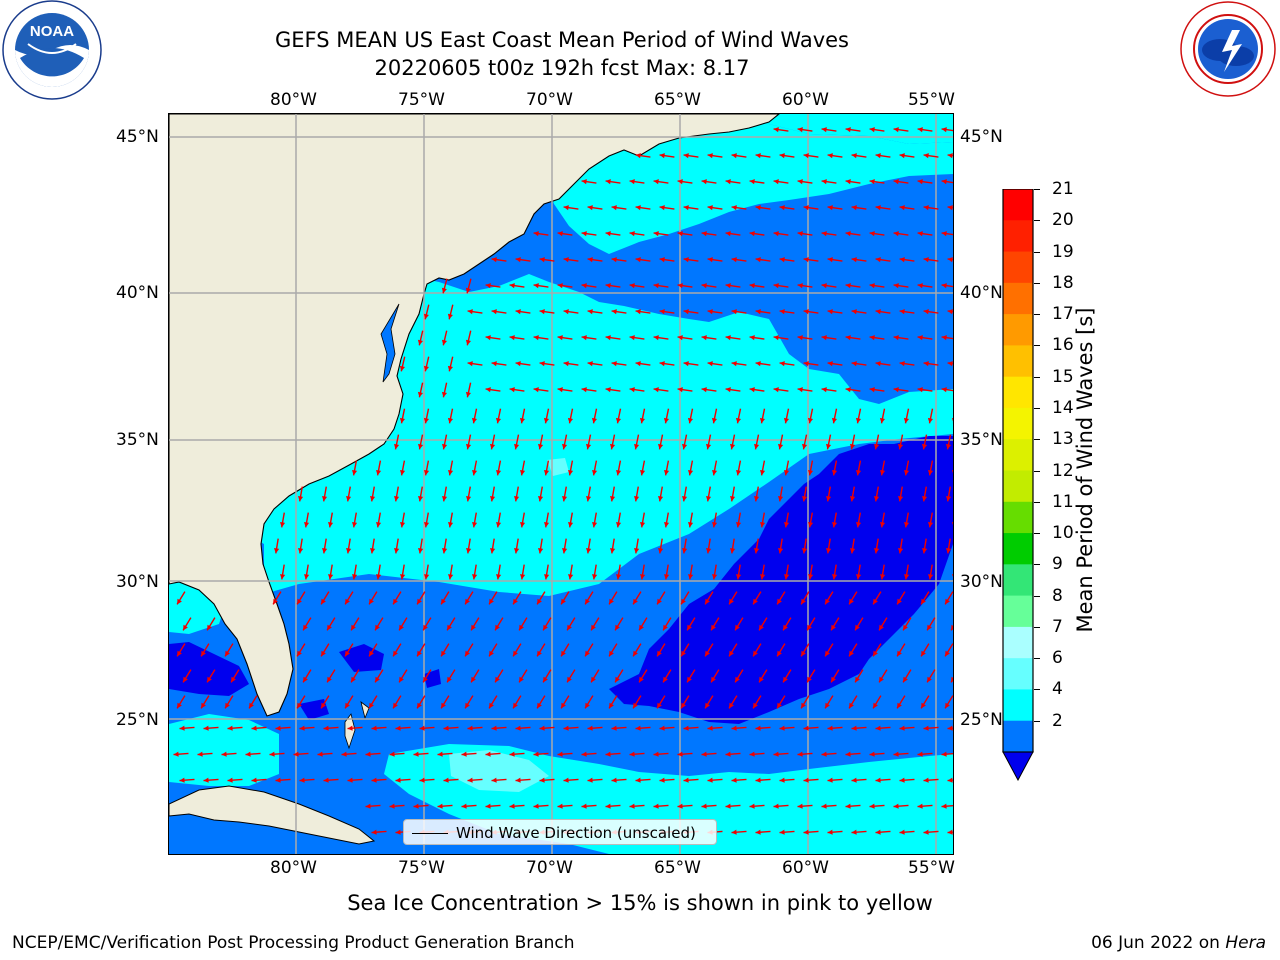 The image size is (1280, 960). Describe the element at coordinates (576, 833) in the screenshot. I see `legend-label: Wind Wave Direction (unscaled)` at that location.